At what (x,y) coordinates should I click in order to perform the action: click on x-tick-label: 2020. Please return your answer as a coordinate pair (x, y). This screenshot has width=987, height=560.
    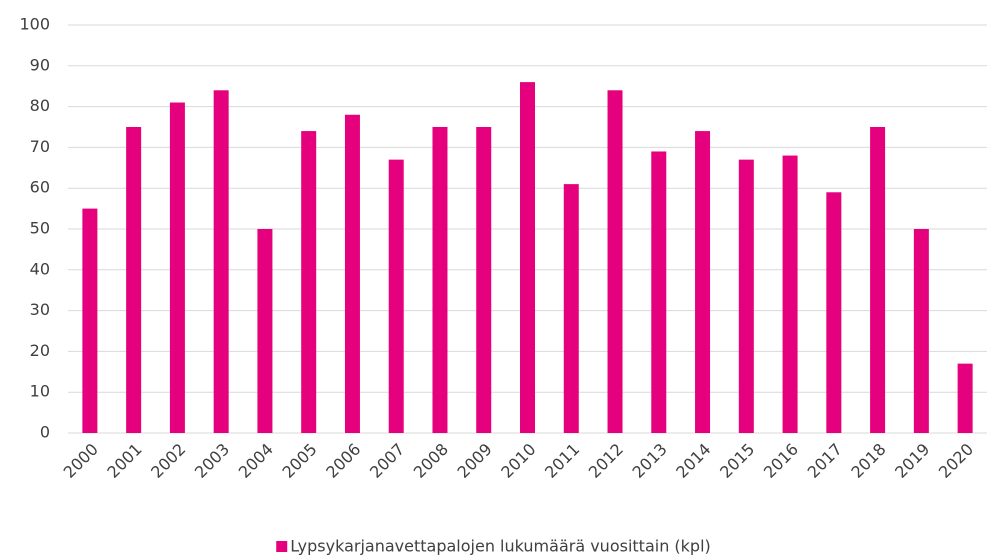
    Looking at the image, I should click on (956, 461).